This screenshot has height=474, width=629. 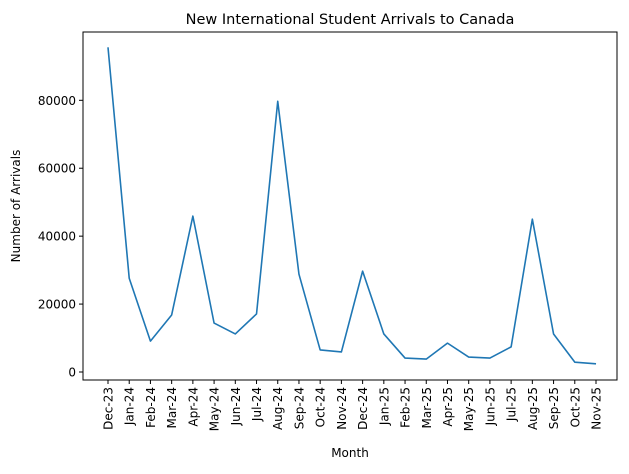 What do you see at coordinates (236, 406) in the screenshot?
I see `x-tick-label: Jun-24` at bounding box center [236, 406].